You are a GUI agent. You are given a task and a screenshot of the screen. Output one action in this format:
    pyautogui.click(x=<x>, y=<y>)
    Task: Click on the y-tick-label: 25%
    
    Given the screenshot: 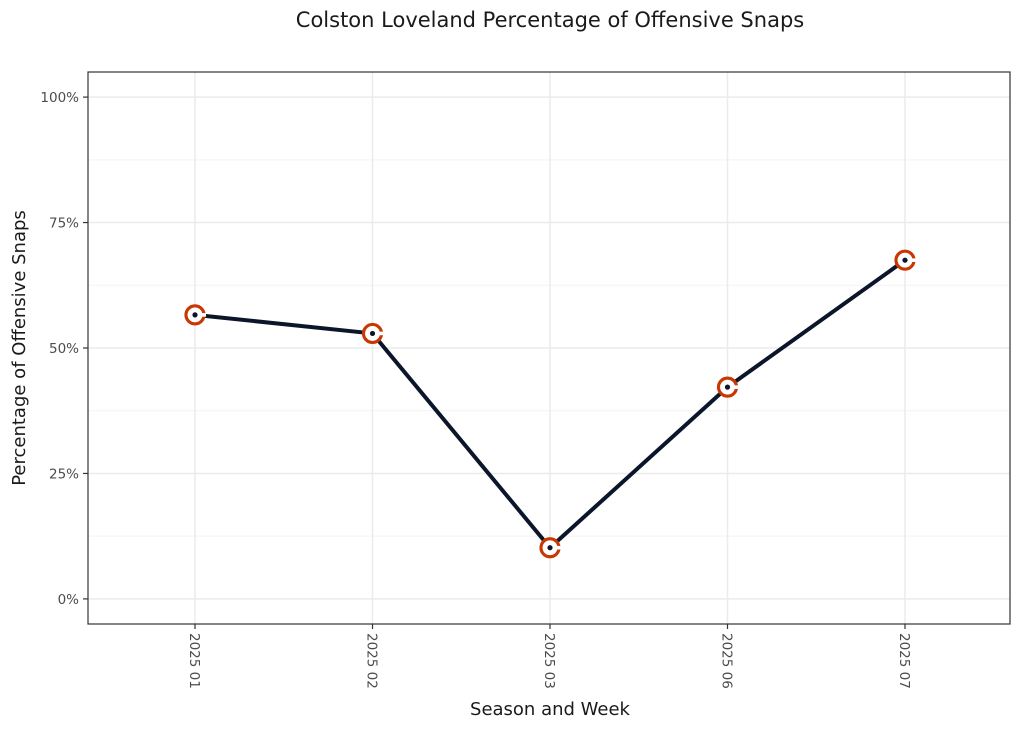 What is the action you would take?
    pyautogui.click(x=64, y=474)
    